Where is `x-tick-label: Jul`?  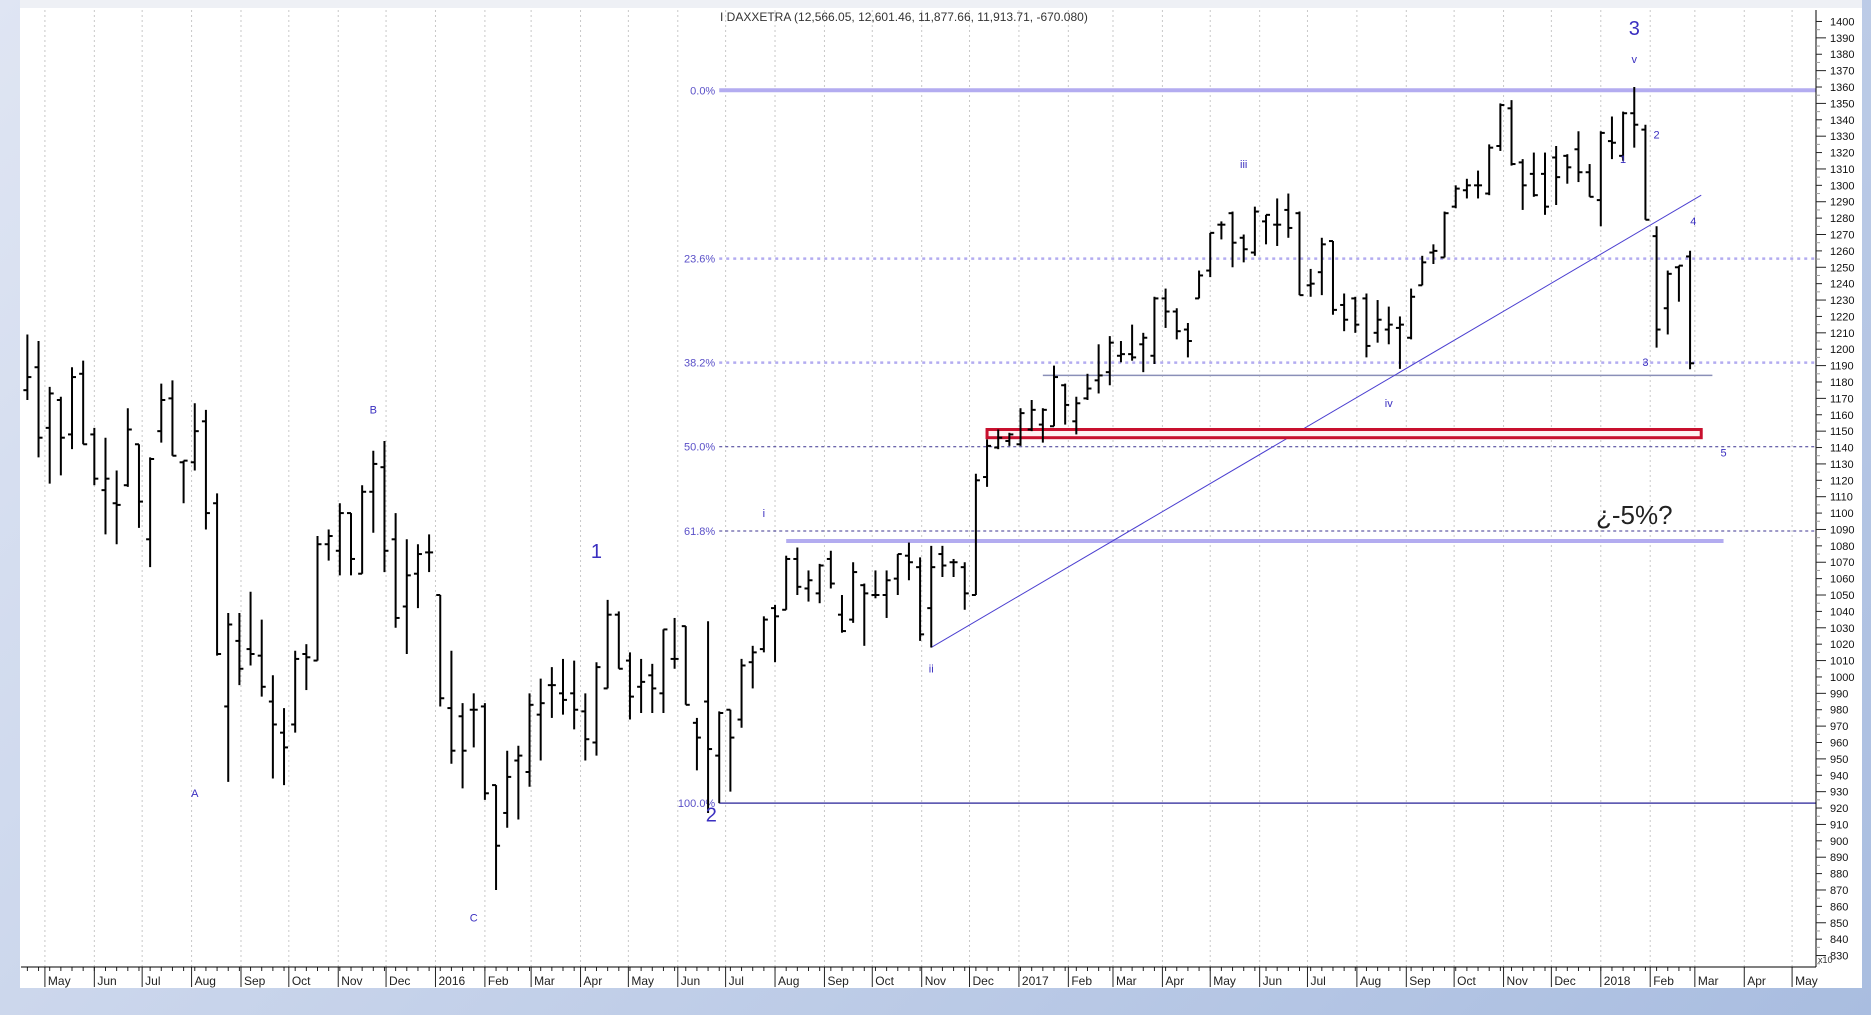 x-tick-label: Jul is located at coordinates (1317, 981).